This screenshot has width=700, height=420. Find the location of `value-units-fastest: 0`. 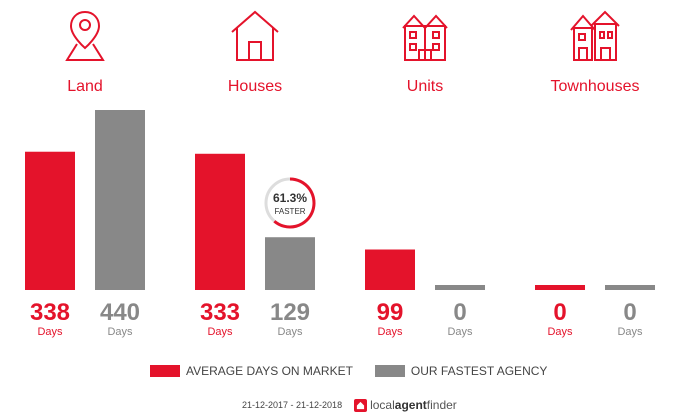

value-units-fastest: 0 is located at coordinates (459, 312).